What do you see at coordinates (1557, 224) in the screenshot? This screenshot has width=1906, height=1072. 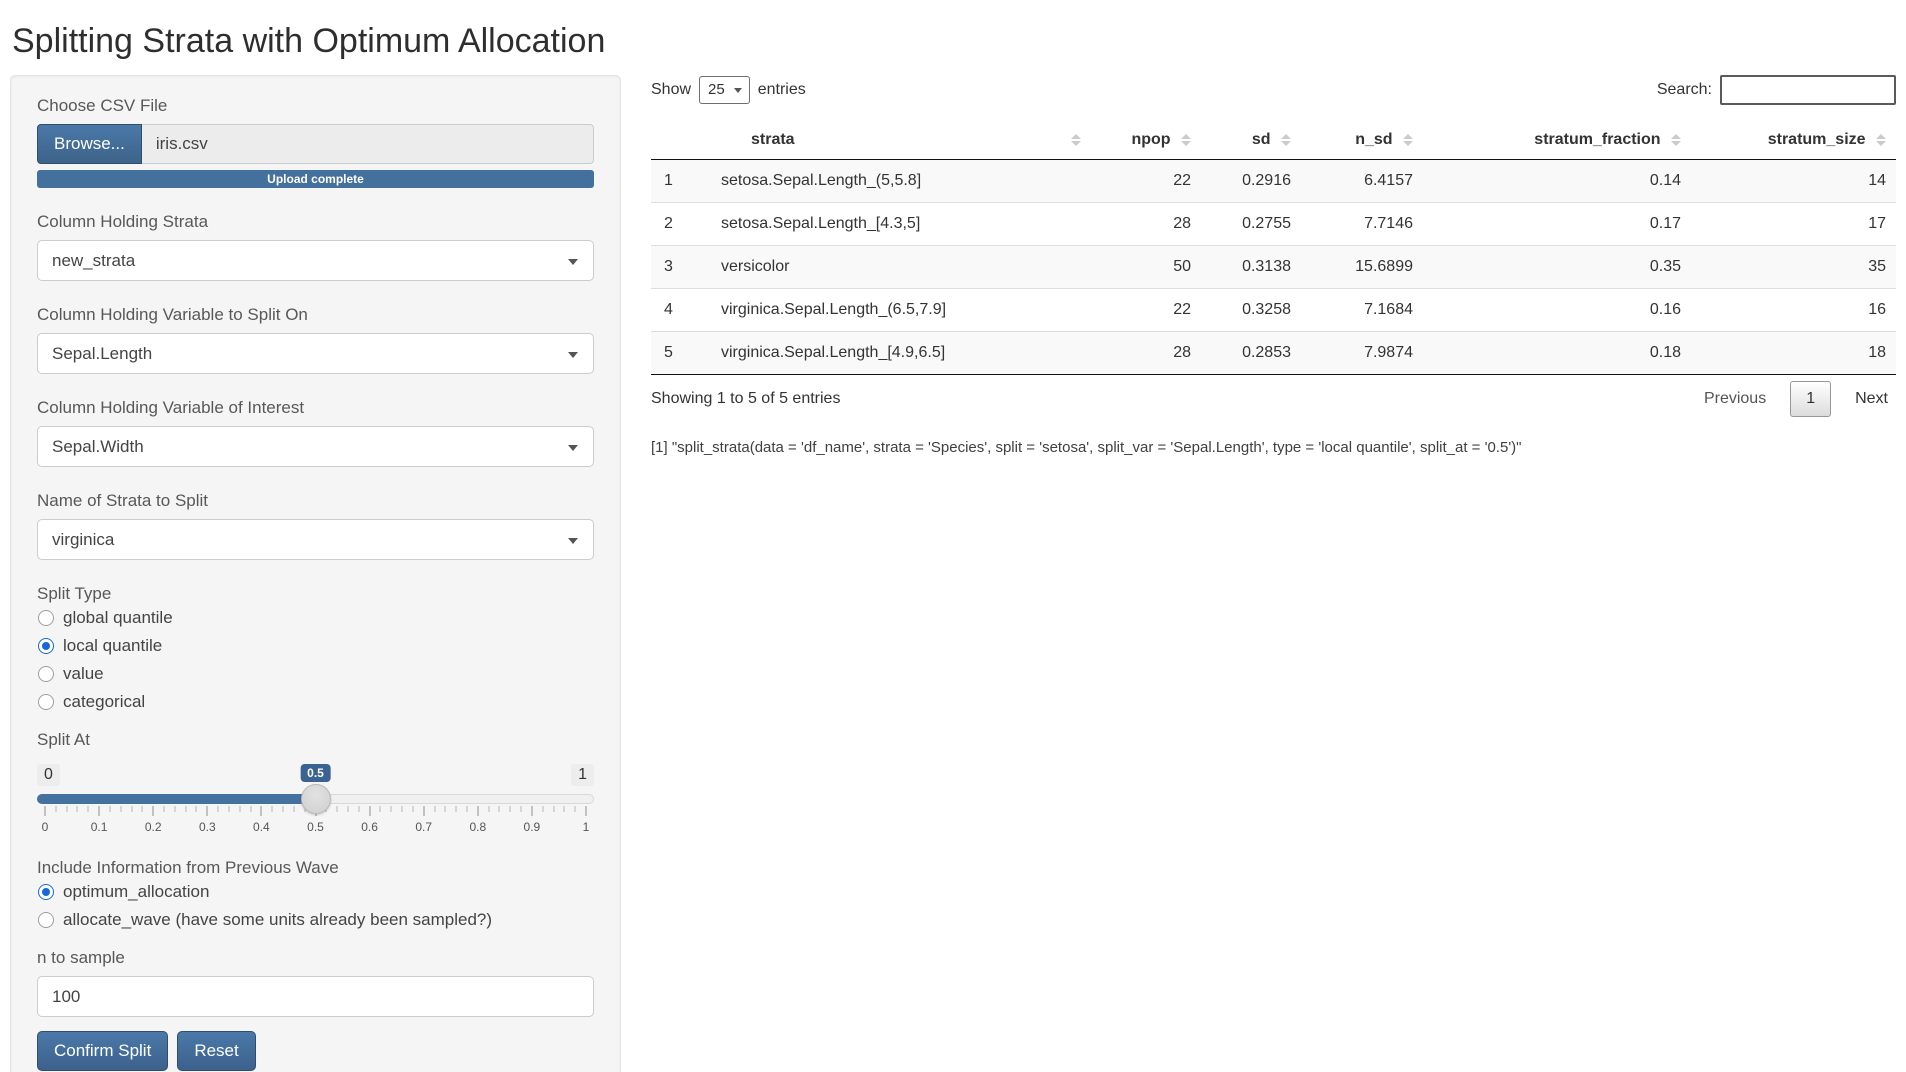 I see `table-cell-stratum_fraction: 0.17` at bounding box center [1557, 224].